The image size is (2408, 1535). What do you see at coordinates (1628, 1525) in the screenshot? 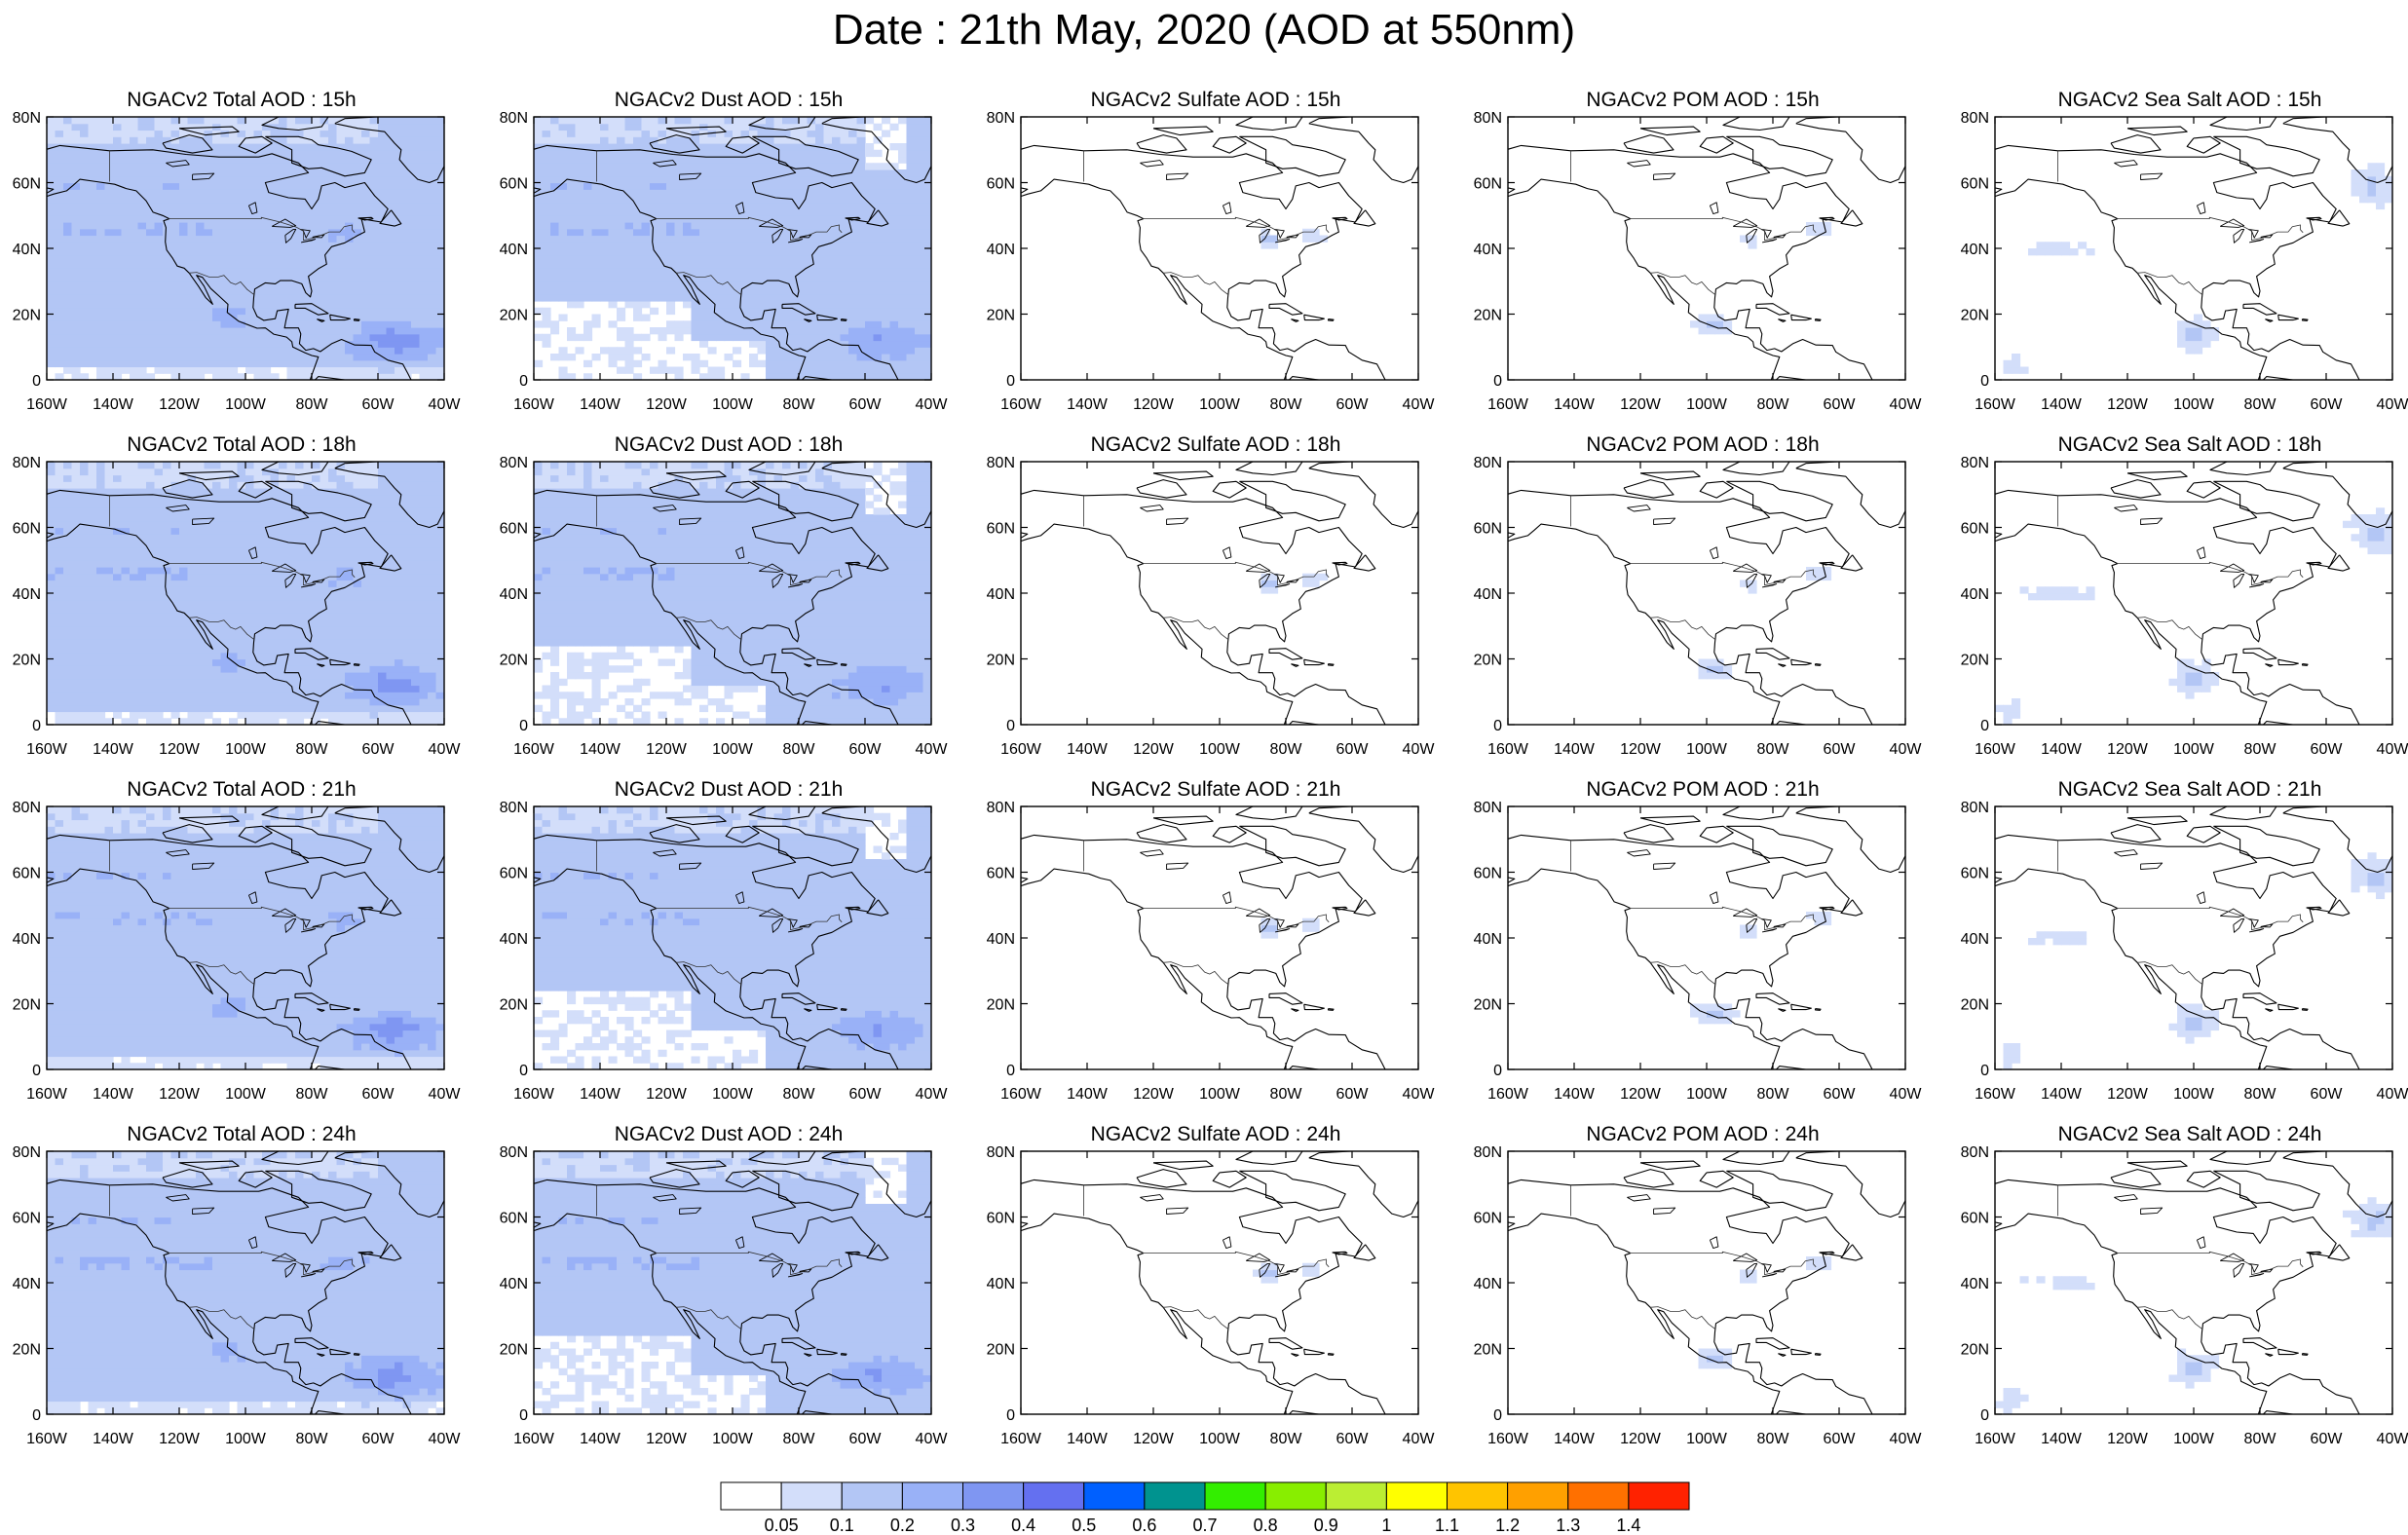
I see `colorbar-label: 1.4` at bounding box center [1628, 1525].